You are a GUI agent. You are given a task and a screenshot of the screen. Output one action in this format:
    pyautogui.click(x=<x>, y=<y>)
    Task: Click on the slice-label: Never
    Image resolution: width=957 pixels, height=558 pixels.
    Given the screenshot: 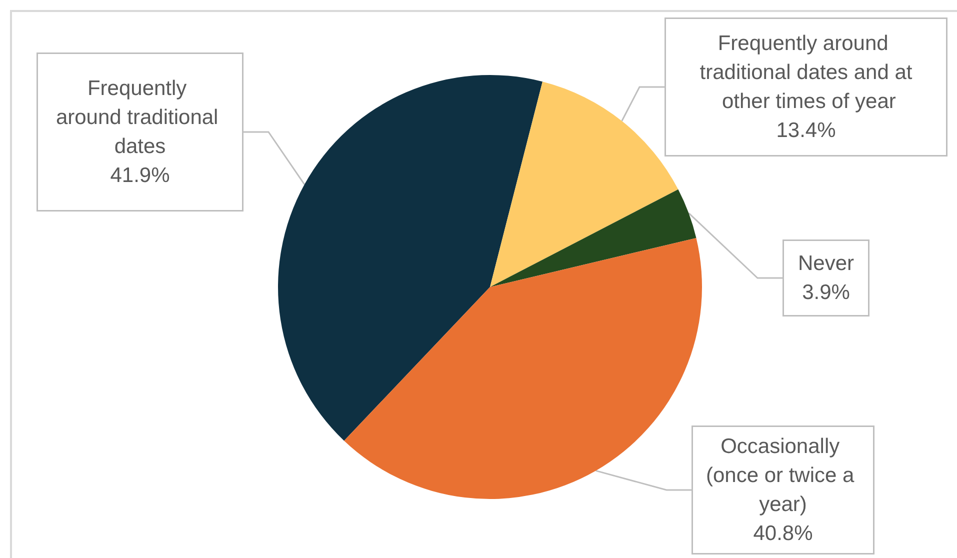 What is the action you would take?
    pyautogui.click(x=826, y=263)
    